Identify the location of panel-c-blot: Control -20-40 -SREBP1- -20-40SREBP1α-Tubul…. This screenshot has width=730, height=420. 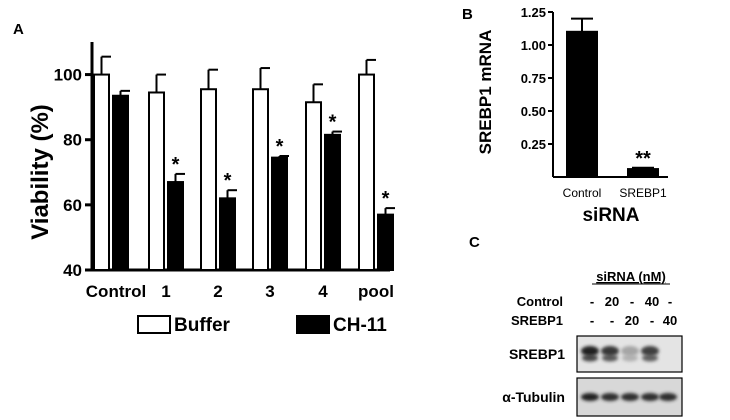
(592, 355).